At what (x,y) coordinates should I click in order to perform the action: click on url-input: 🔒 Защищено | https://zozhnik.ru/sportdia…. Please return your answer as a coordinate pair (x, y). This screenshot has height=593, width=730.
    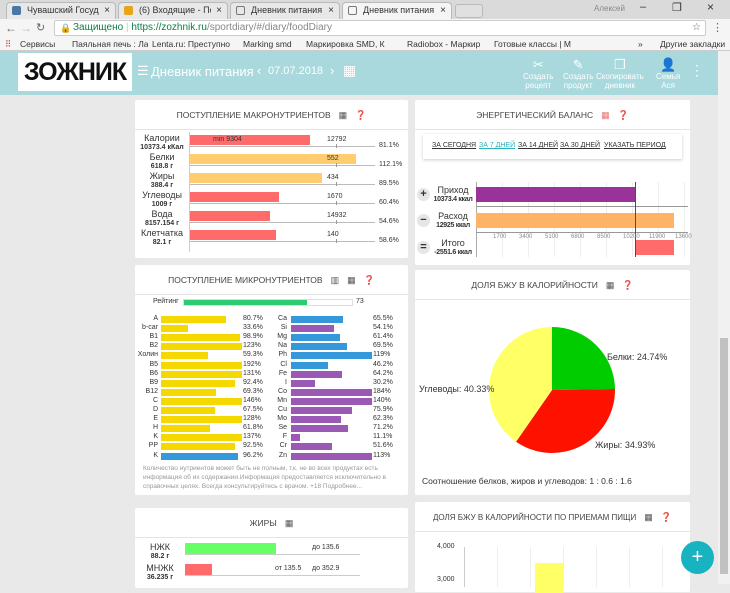
    Looking at the image, I should click on (380, 28).